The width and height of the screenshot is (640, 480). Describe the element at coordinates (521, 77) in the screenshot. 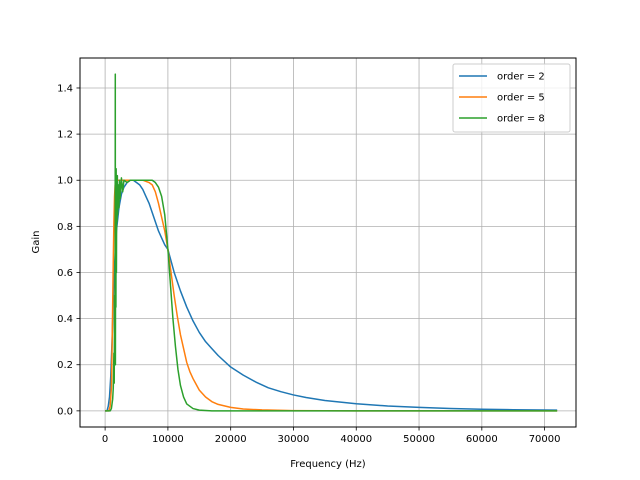

I see `legend-label-1: order = 2` at that location.